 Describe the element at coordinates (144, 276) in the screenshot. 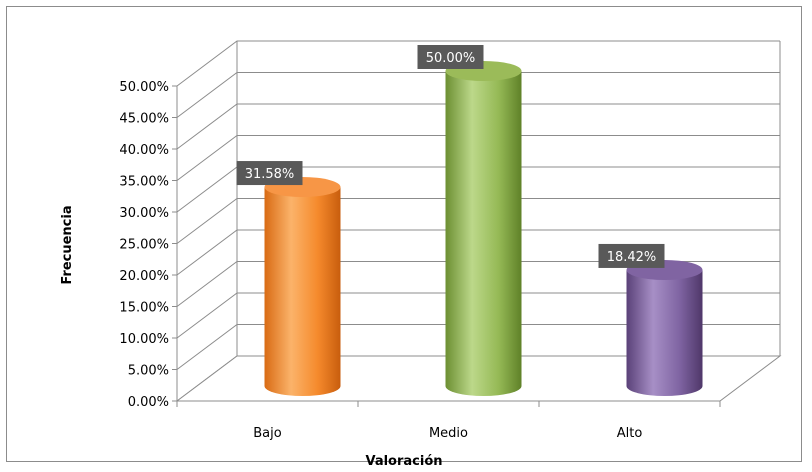

I see `y-tick-label: 20.00%` at that location.